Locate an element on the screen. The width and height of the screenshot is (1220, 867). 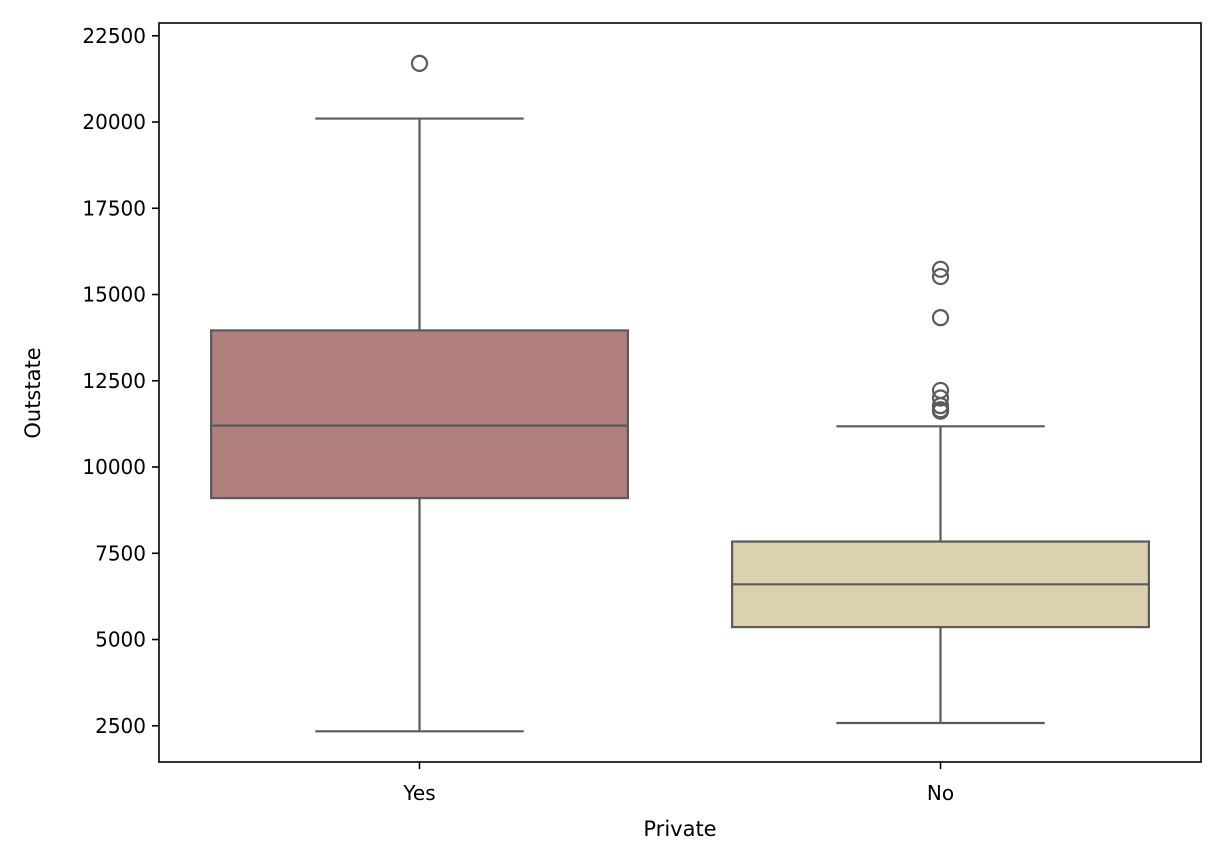
y-tick-label: 10000 is located at coordinates (114, 467).